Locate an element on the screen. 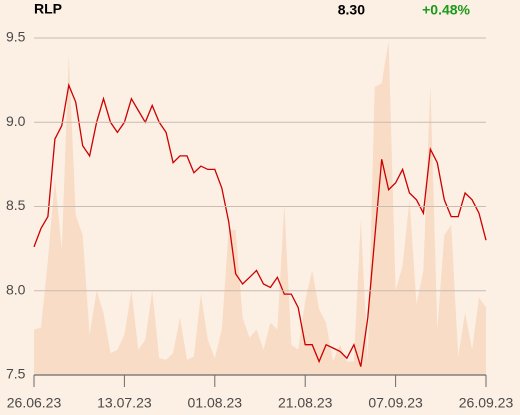 This screenshot has height=415, width=520. x-tick-label: 01.08.23 is located at coordinates (215, 403).